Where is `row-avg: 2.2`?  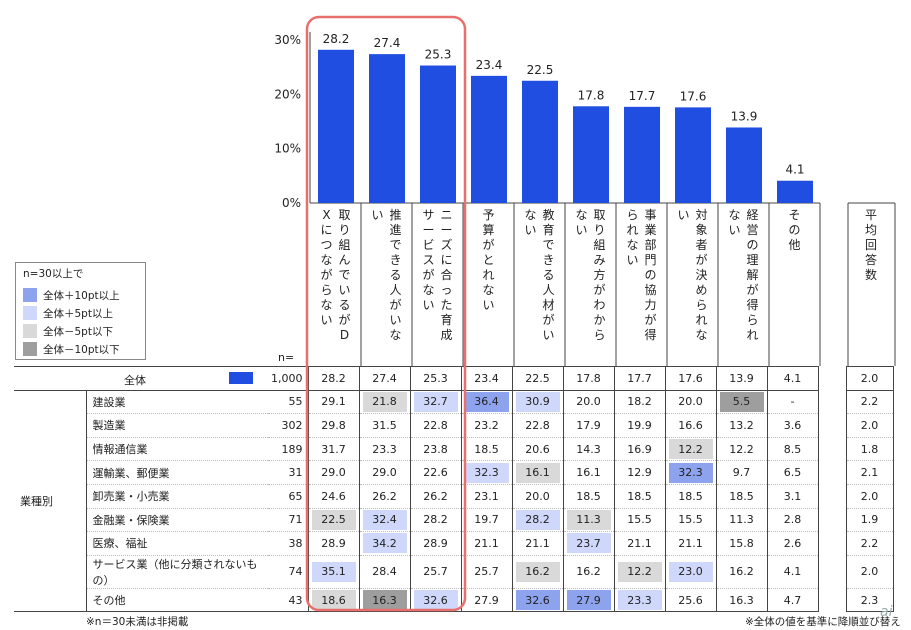
row-avg: 2.2 is located at coordinates (869, 402).